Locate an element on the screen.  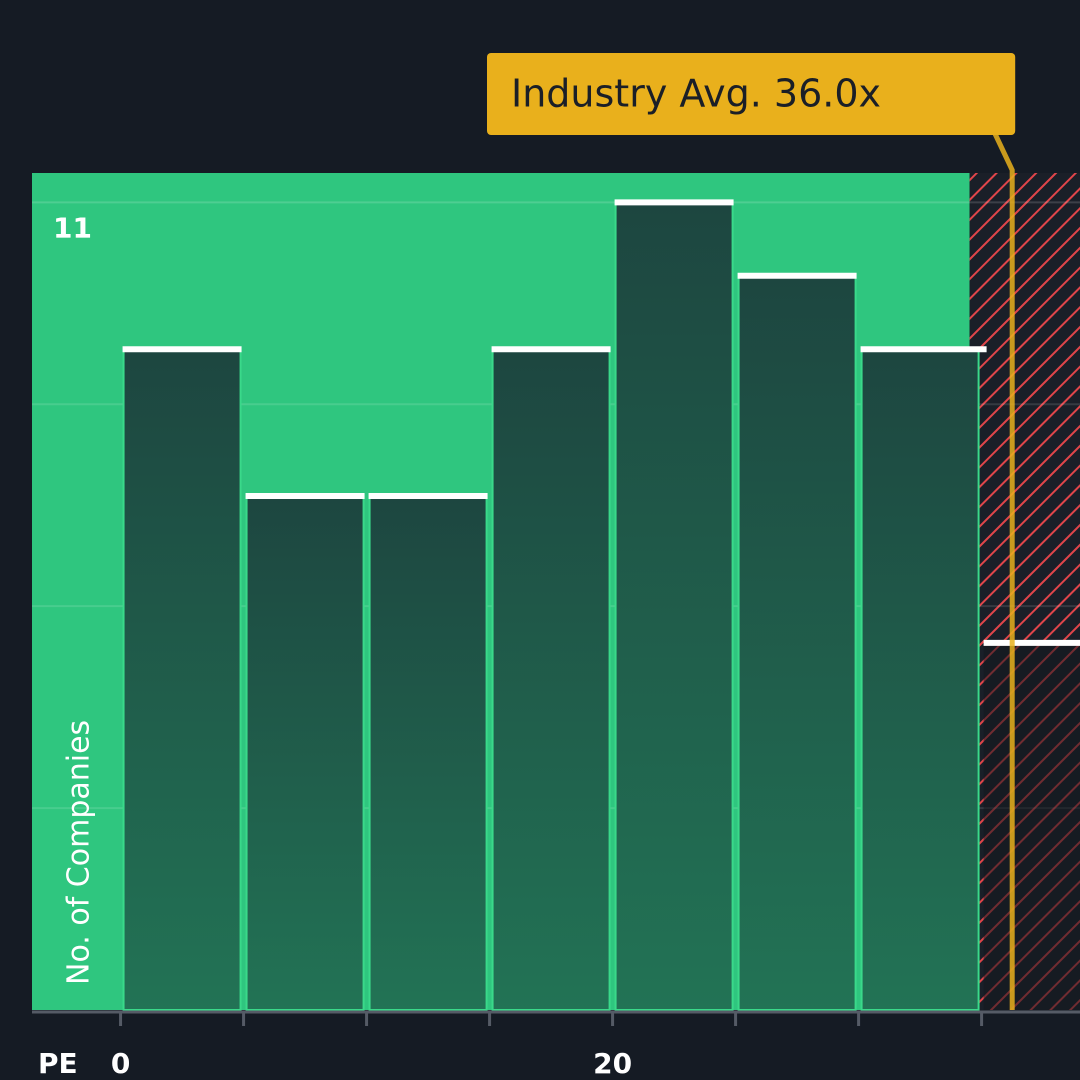
annotation-text: Industry Avg. 36.0x is located at coordinates (696, 94).